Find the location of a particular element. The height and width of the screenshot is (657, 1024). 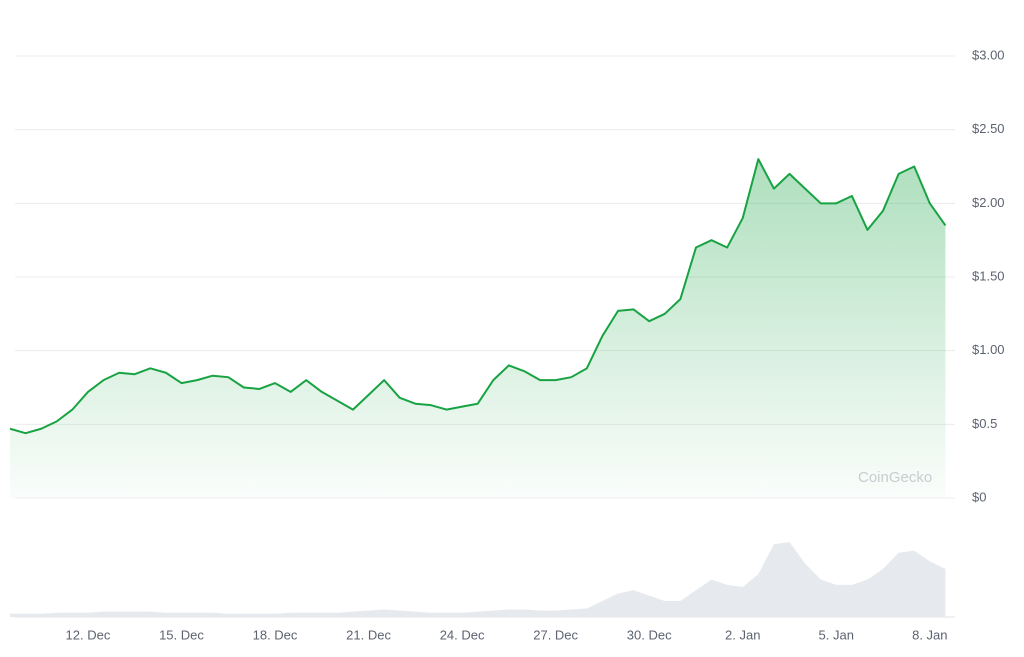

x-tick-label: 27. Dec is located at coordinates (555, 634).